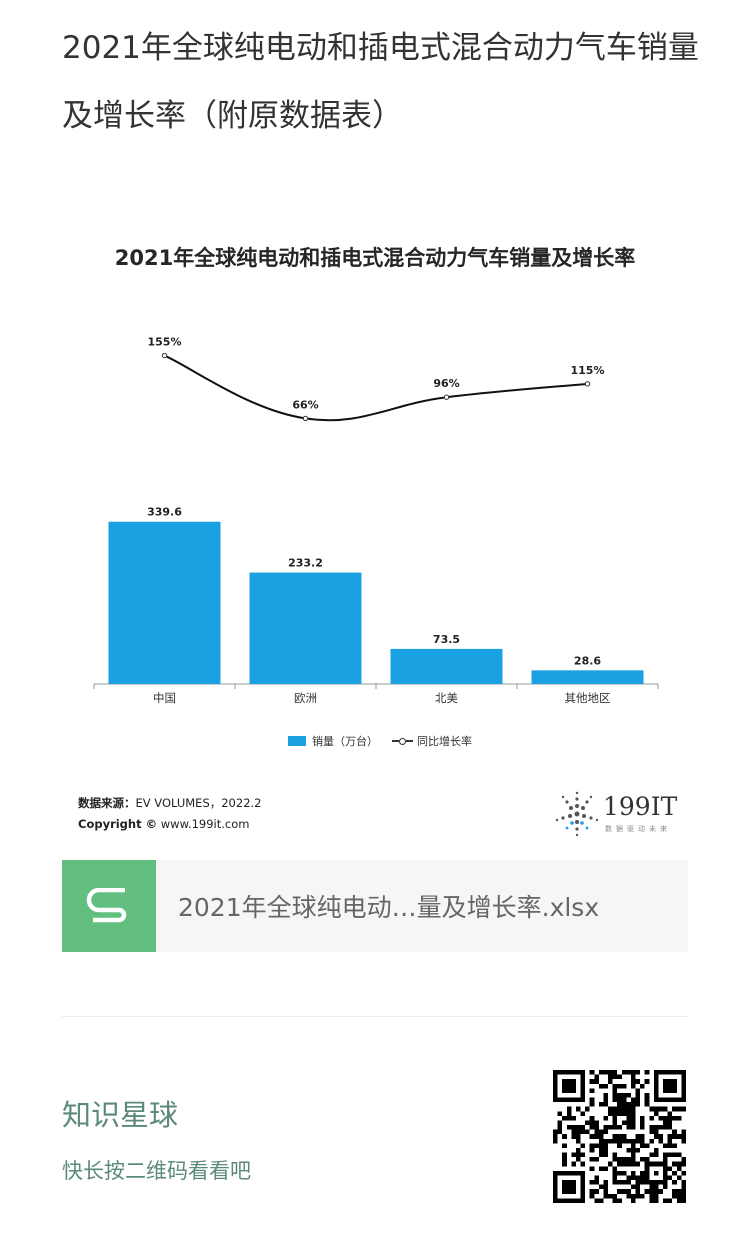 The image size is (750, 1256). What do you see at coordinates (402, 741) in the screenshot?
I see `legend-line-marker` at bounding box center [402, 741].